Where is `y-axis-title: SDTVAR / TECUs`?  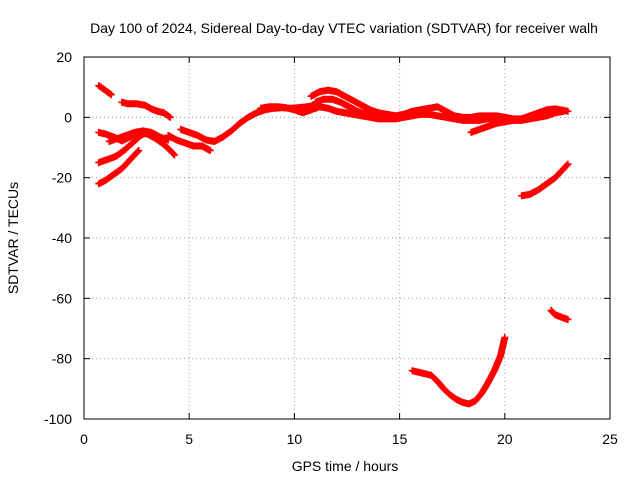 y-axis-title: SDTVAR / TECUs is located at coordinates (13, 238).